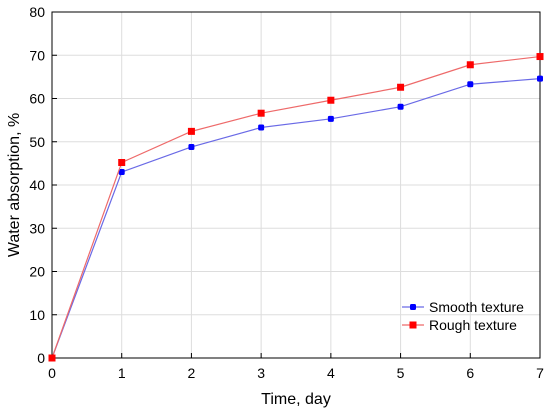  I want to click on y-tick-label: 30, so click(37, 228).